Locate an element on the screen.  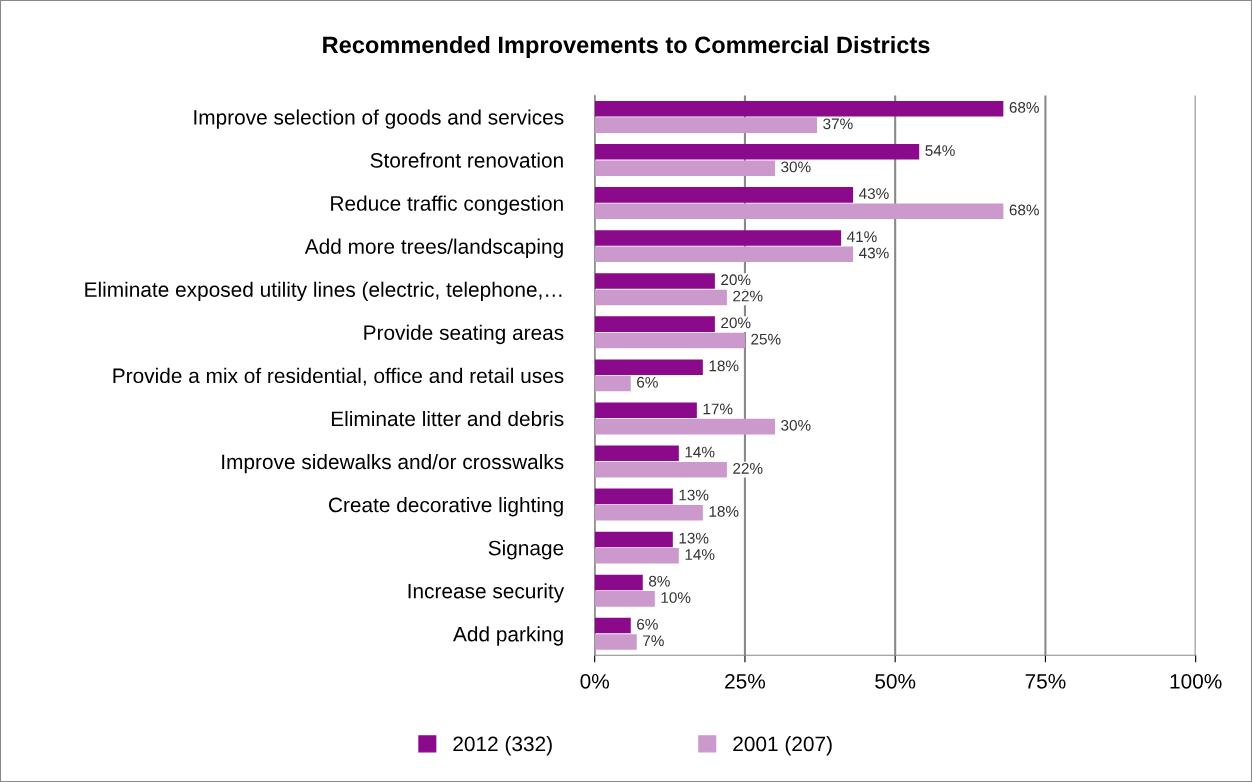
data-label: 37% is located at coordinates (838, 124).